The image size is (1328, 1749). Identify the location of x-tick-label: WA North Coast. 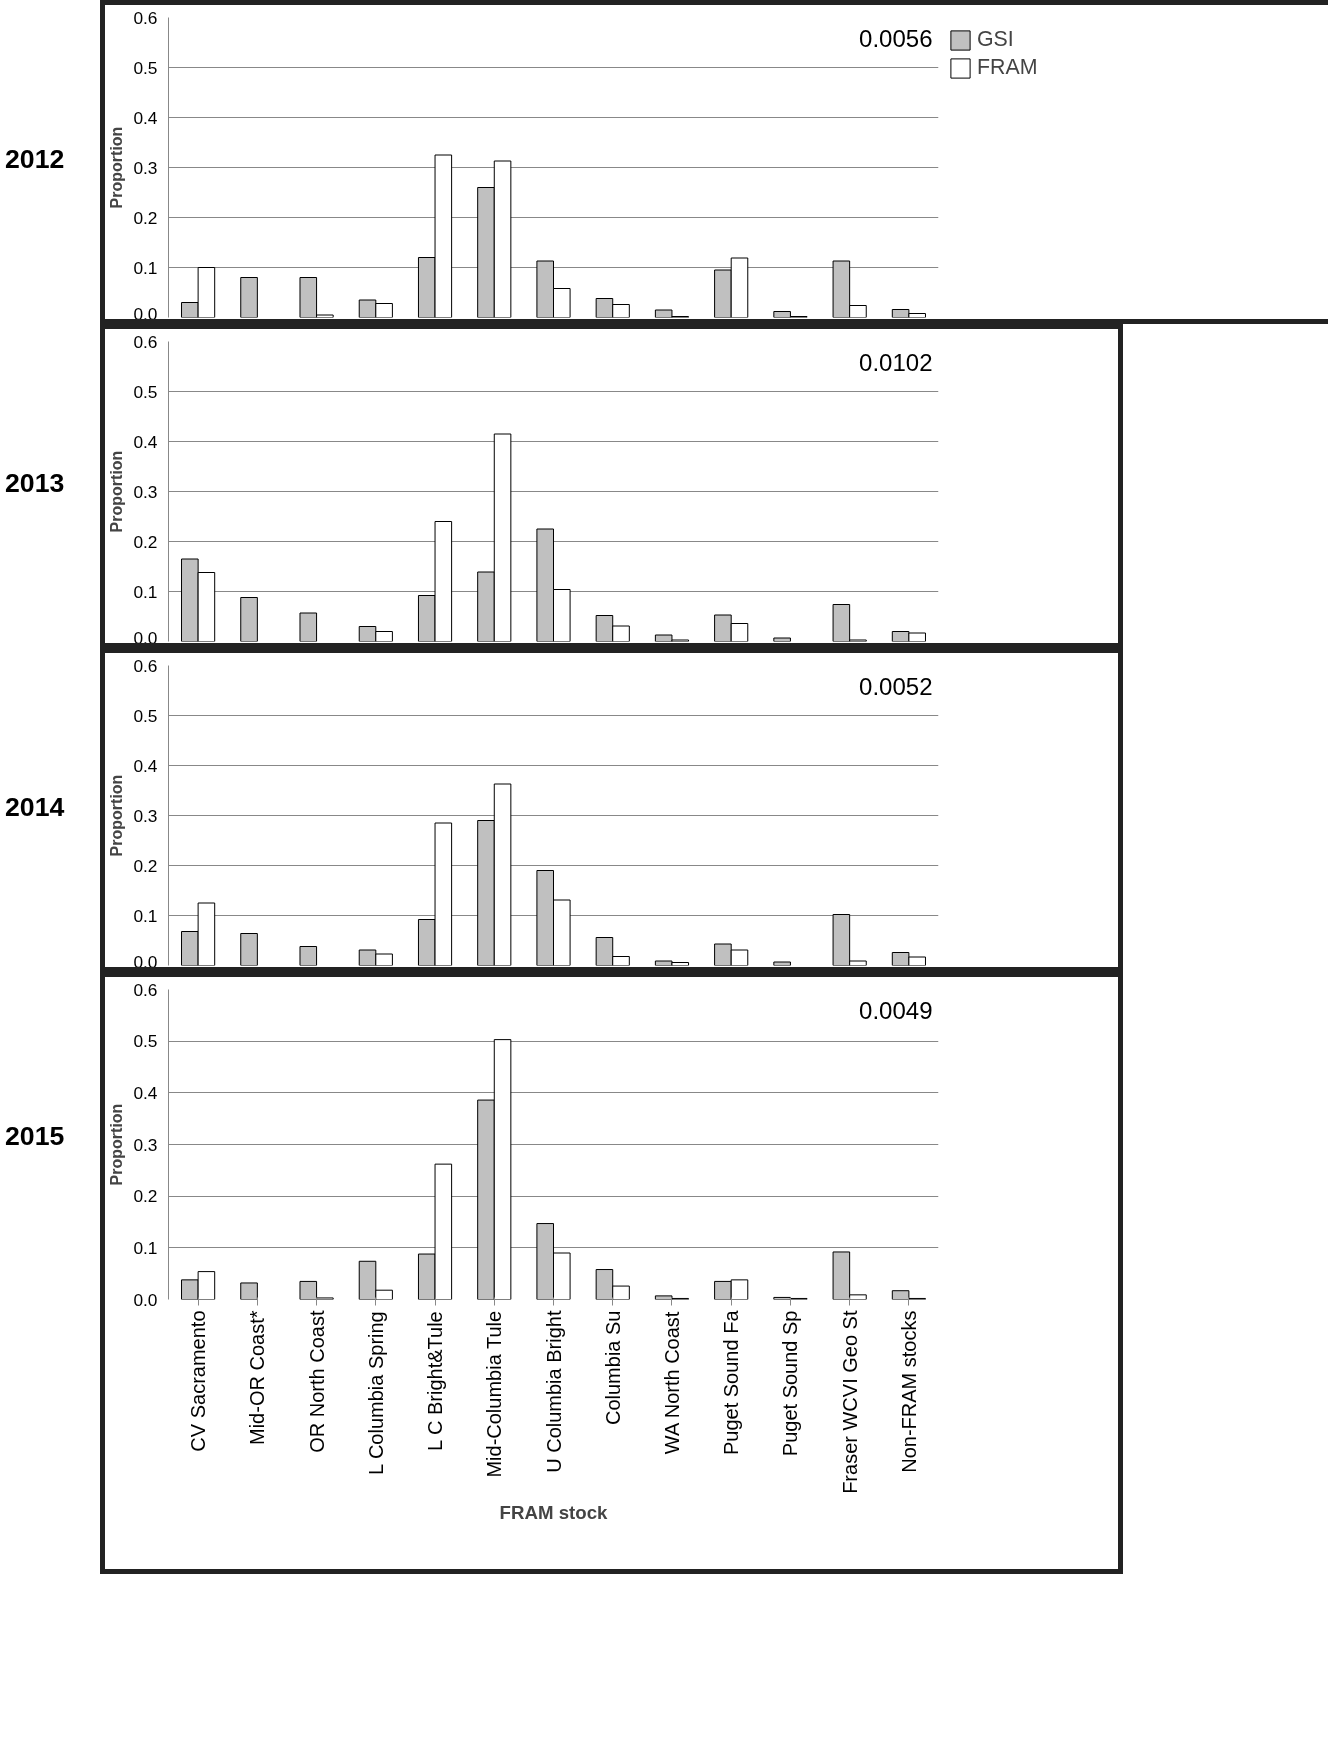
(671, 1383).